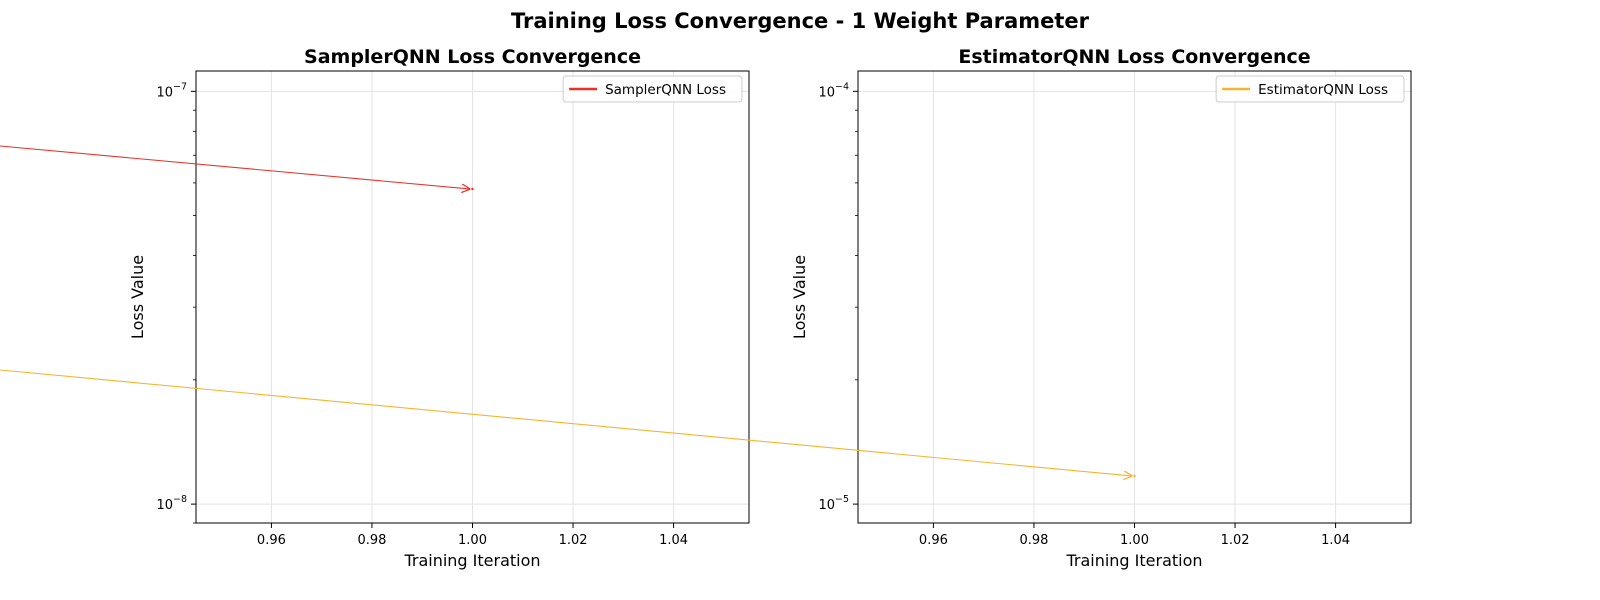  What do you see at coordinates (673, 540) in the screenshot?
I see `sampler-x-tick-label: 1.04` at bounding box center [673, 540].